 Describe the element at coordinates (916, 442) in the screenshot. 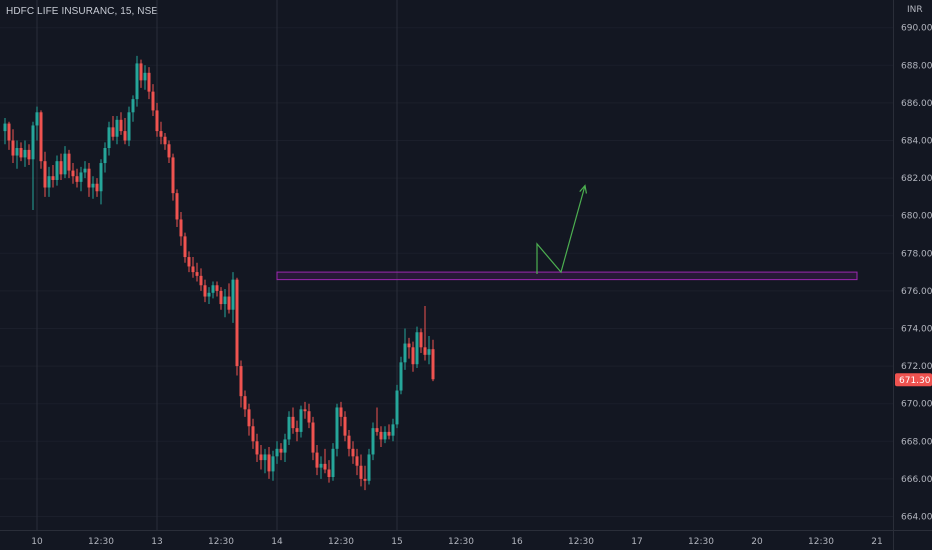

I see `price-tick-label: 668.00` at that location.